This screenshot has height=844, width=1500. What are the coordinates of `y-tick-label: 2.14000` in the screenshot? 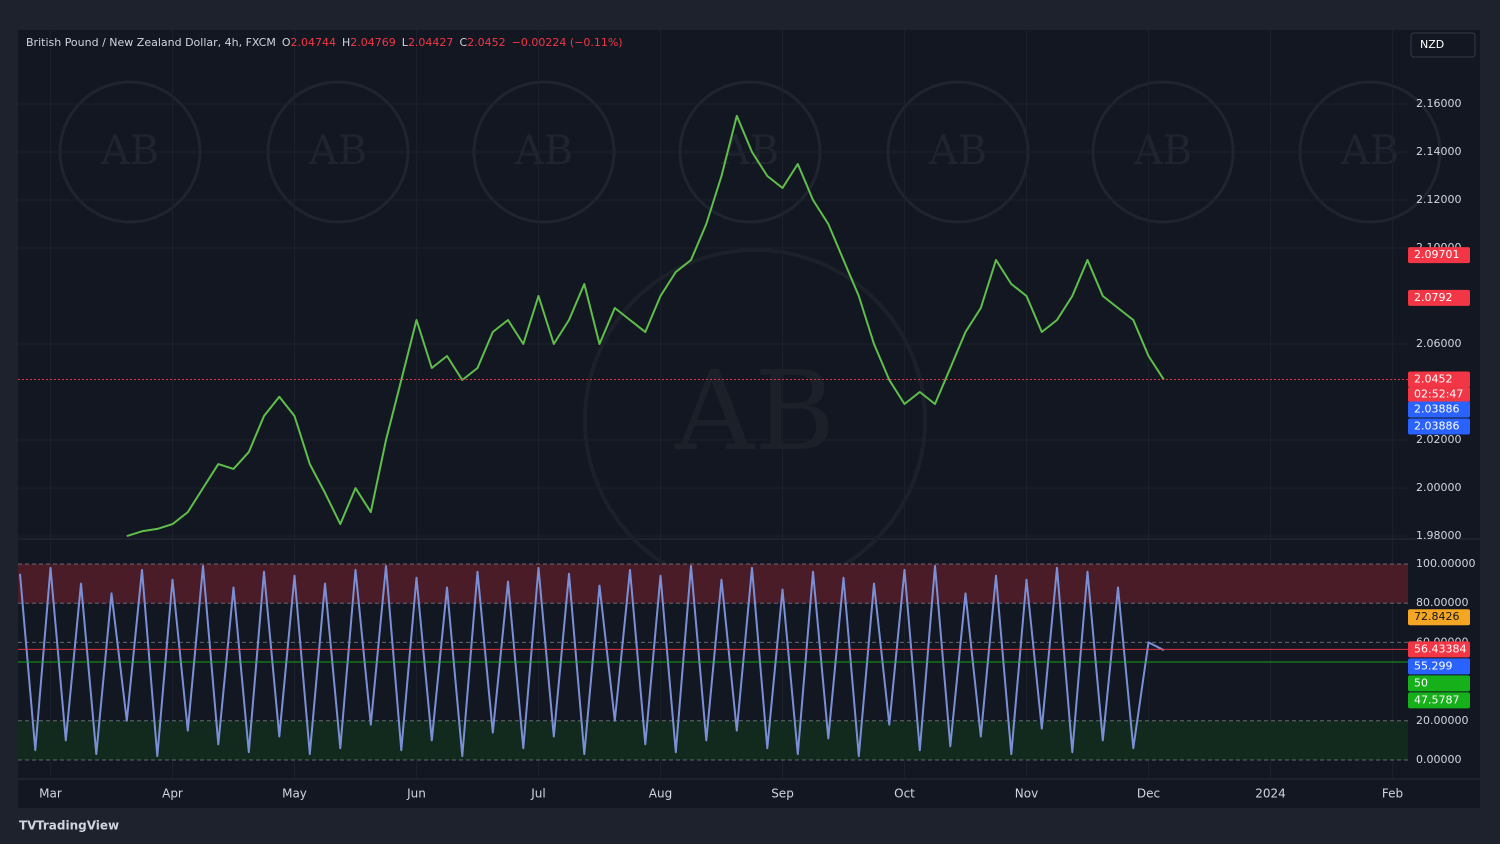 It's located at (1439, 151).